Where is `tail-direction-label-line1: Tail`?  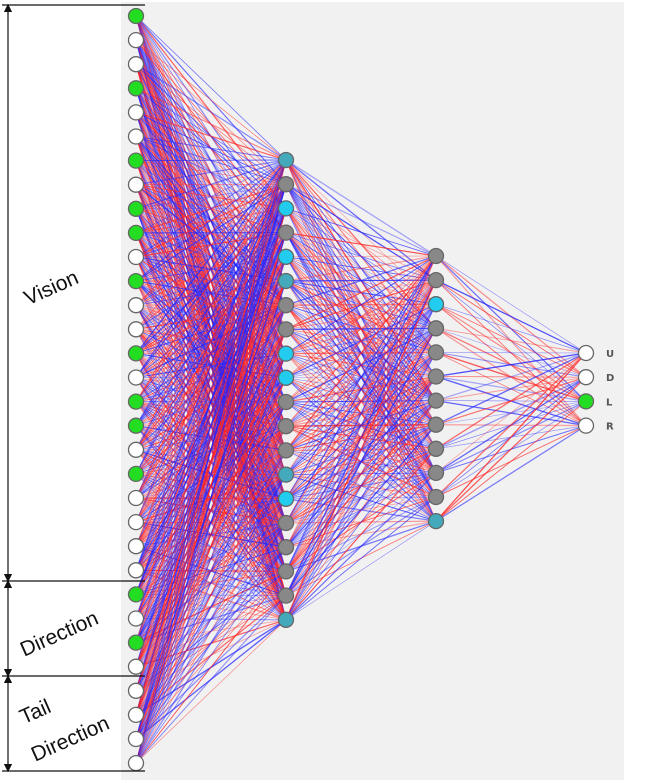
tail-direction-label-line1: Tail is located at coordinates (35, 712).